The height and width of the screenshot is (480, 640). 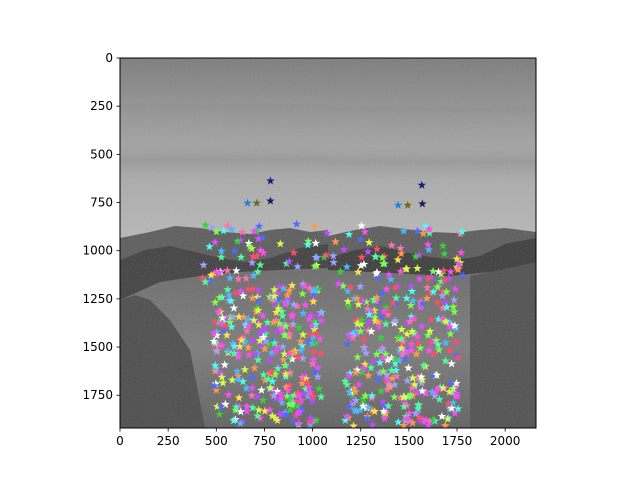 What do you see at coordinates (97, 347) in the screenshot?
I see `y-tick-label: 1500` at bounding box center [97, 347].